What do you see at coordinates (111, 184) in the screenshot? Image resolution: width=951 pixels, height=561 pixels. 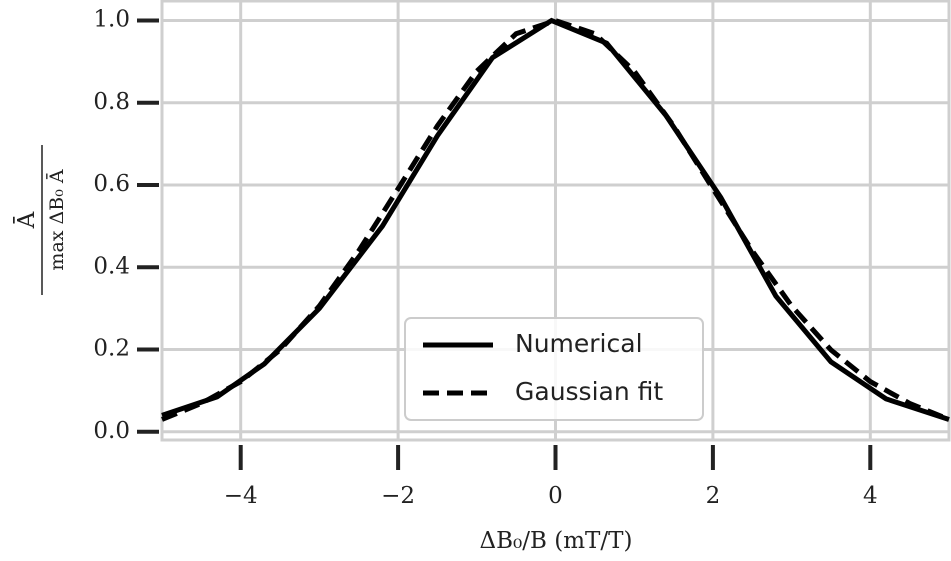 I see `y-tick-label: 0.6` at bounding box center [111, 184].